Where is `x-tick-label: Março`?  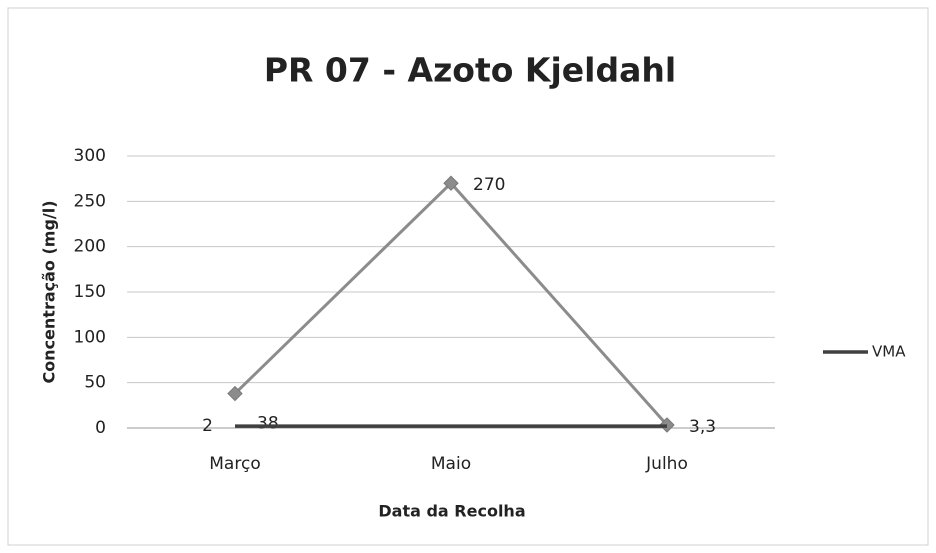 x-tick-label: Março is located at coordinates (234, 464).